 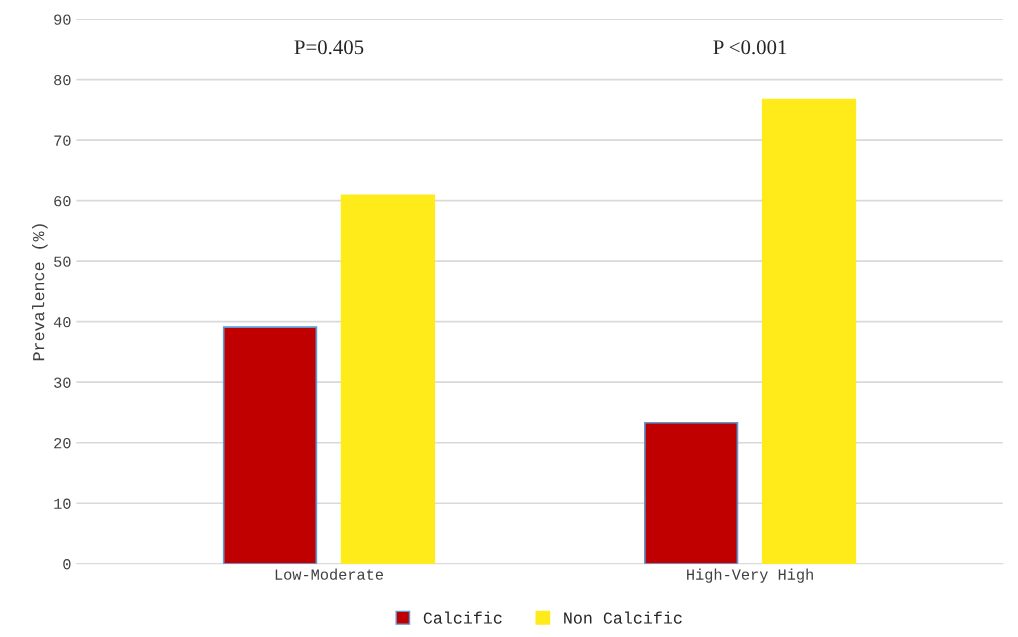 What do you see at coordinates (62, 382) in the screenshot?
I see `y-tick-label: 30` at bounding box center [62, 382].